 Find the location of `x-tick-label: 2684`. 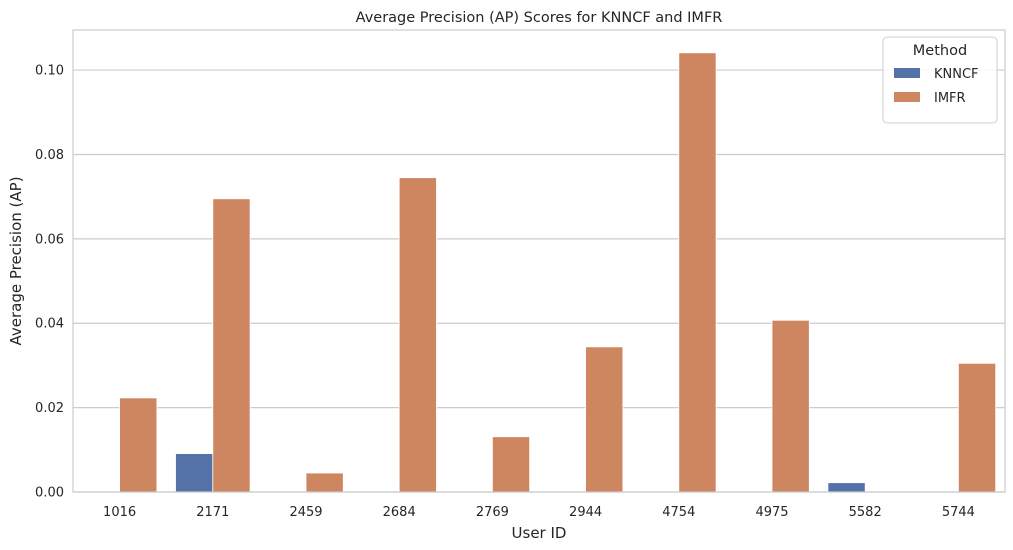

x-tick-label: 2684 is located at coordinates (399, 512).